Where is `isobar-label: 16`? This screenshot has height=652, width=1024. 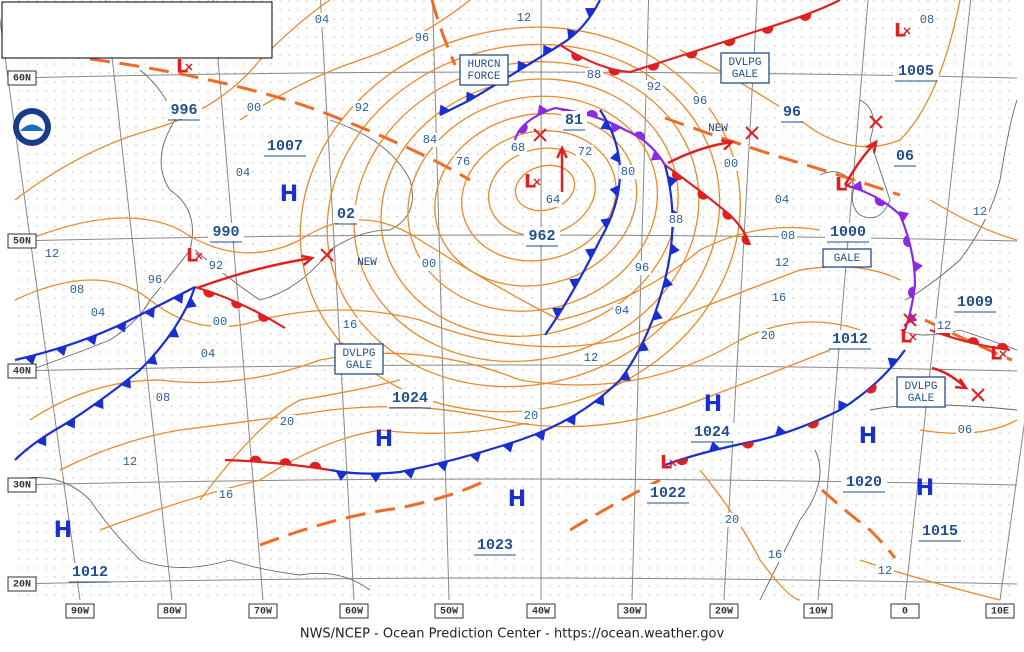 isobar-label: 16 is located at coordinates (779, 298).